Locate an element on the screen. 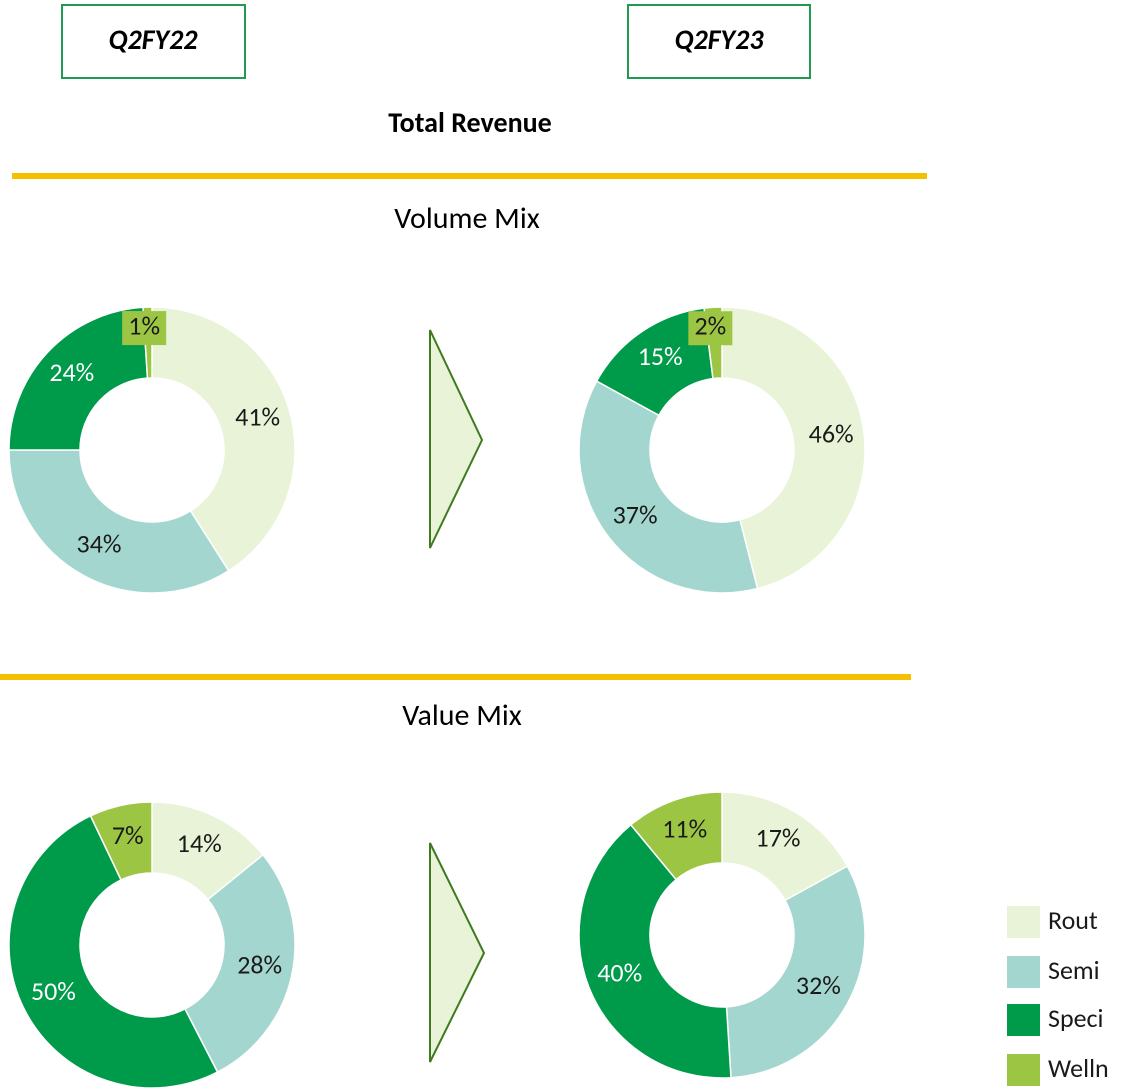  period-label: Q2FY22 is located at coordinates (154, 39).